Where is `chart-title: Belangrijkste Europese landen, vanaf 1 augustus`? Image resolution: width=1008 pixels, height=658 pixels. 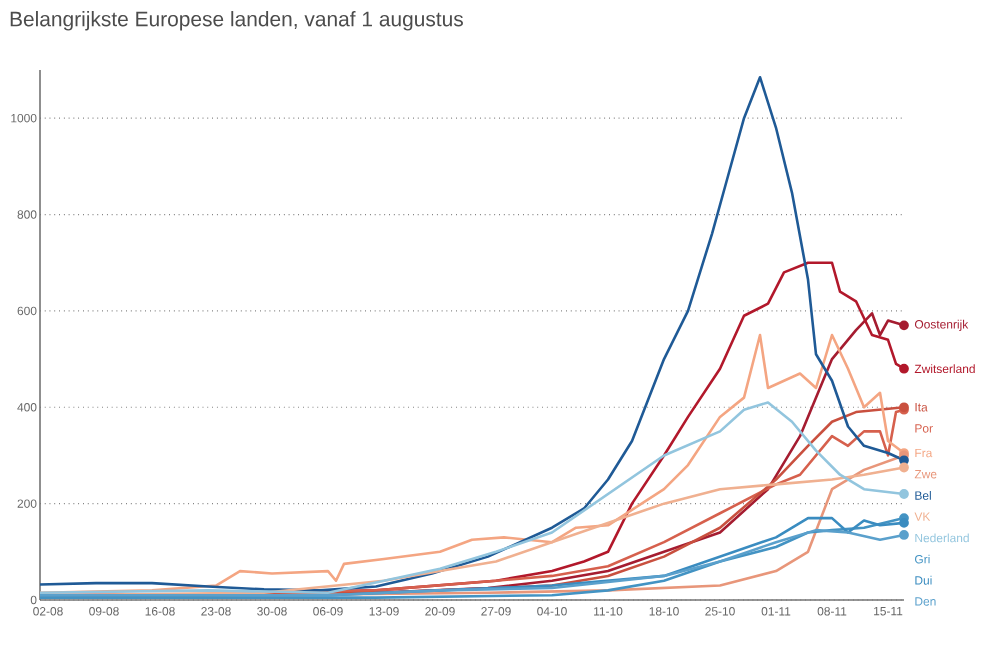 chart-title: Belangrijkste Europese landen, vanaf 1 augustus is located at coordinates (236, 21).